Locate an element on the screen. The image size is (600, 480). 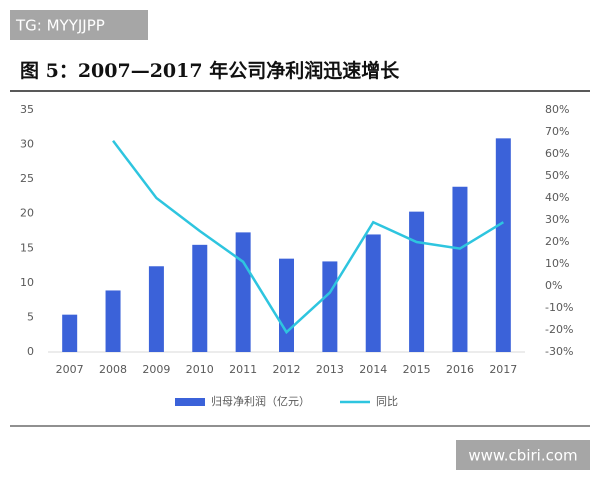
y2-tick-label: 80% is located at coordinates (557, 109).